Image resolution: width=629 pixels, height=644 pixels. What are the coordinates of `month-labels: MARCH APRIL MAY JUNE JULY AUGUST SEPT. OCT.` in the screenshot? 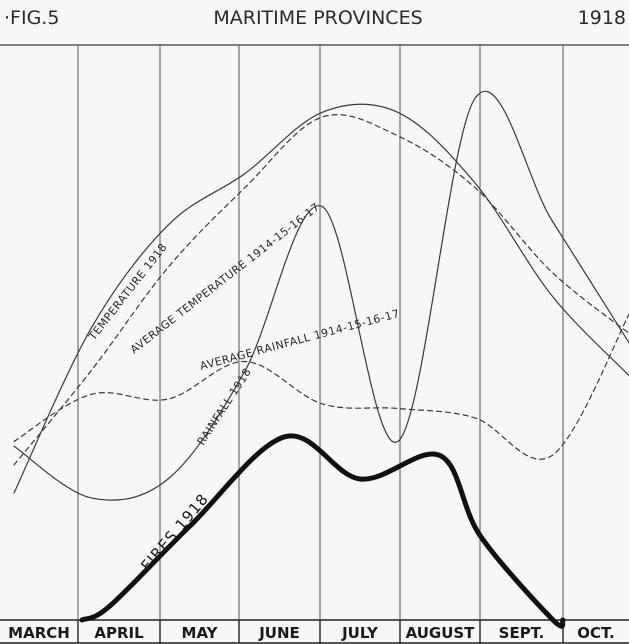 It's located at (311, 633).